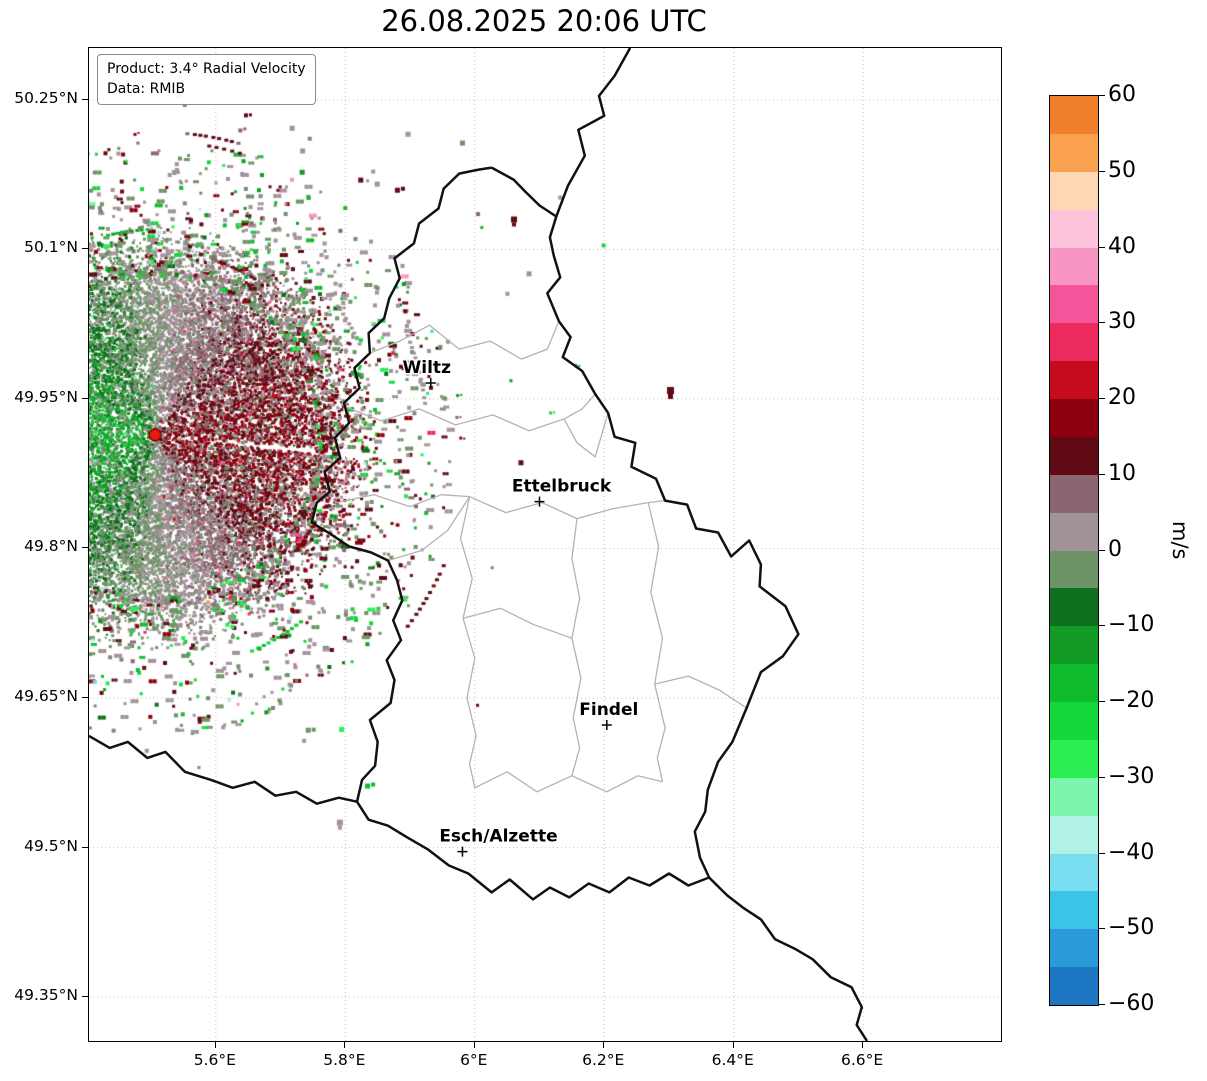 This screenshot has height=1081, width=1207. I want to click on colorbar-tick-label: −30, so click(1131, 776).